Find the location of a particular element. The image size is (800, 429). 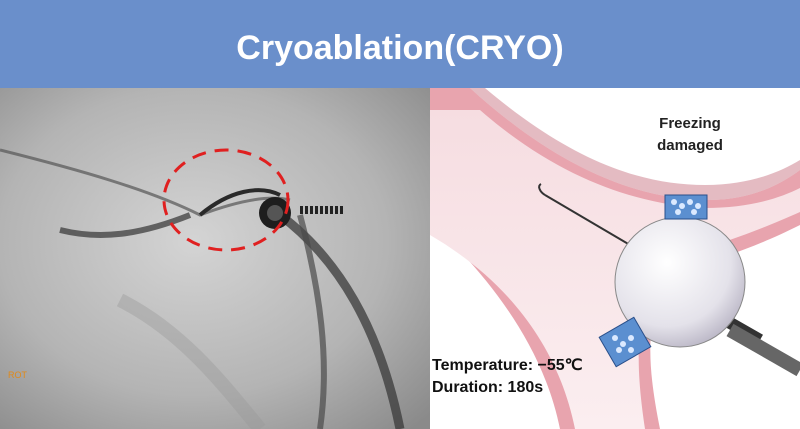

title: Cryoablation(CRYO) is located at coordinates (399, 48).